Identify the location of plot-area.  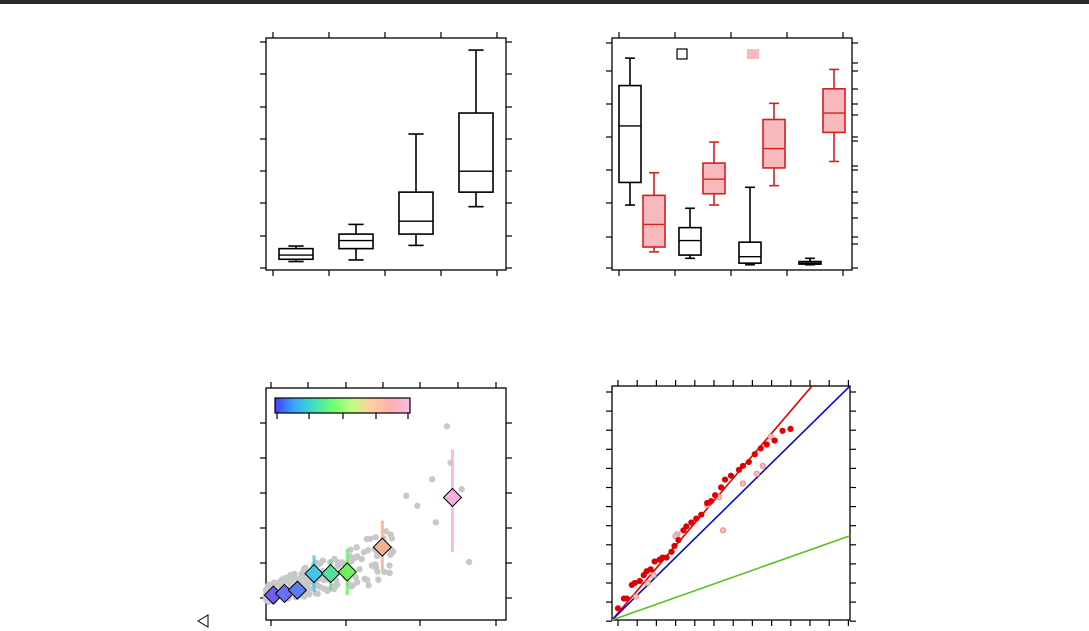
(731, 503).